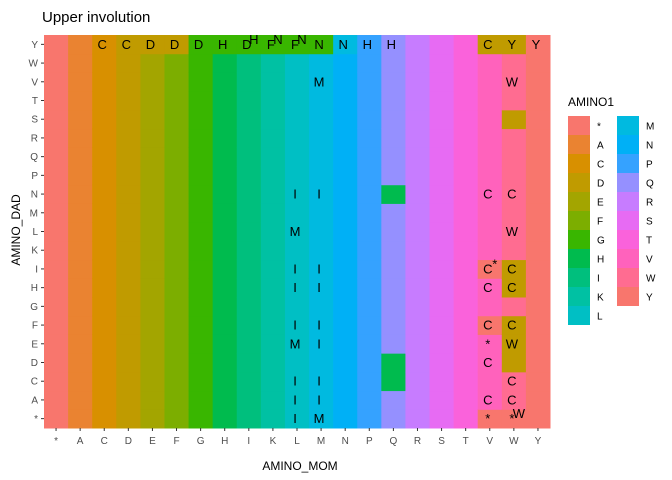 This screenshot has width=672, height=480. I want to click on x-tick-label: *, so click(56, 441).